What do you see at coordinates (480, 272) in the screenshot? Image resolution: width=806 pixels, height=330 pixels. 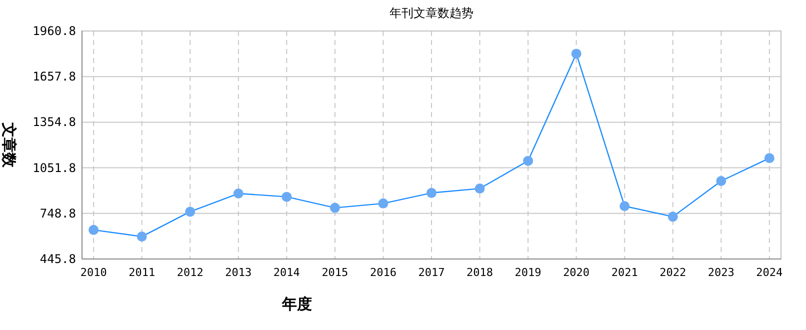 I see `x-tick-label: 2018` at bounding box center [480, 272].